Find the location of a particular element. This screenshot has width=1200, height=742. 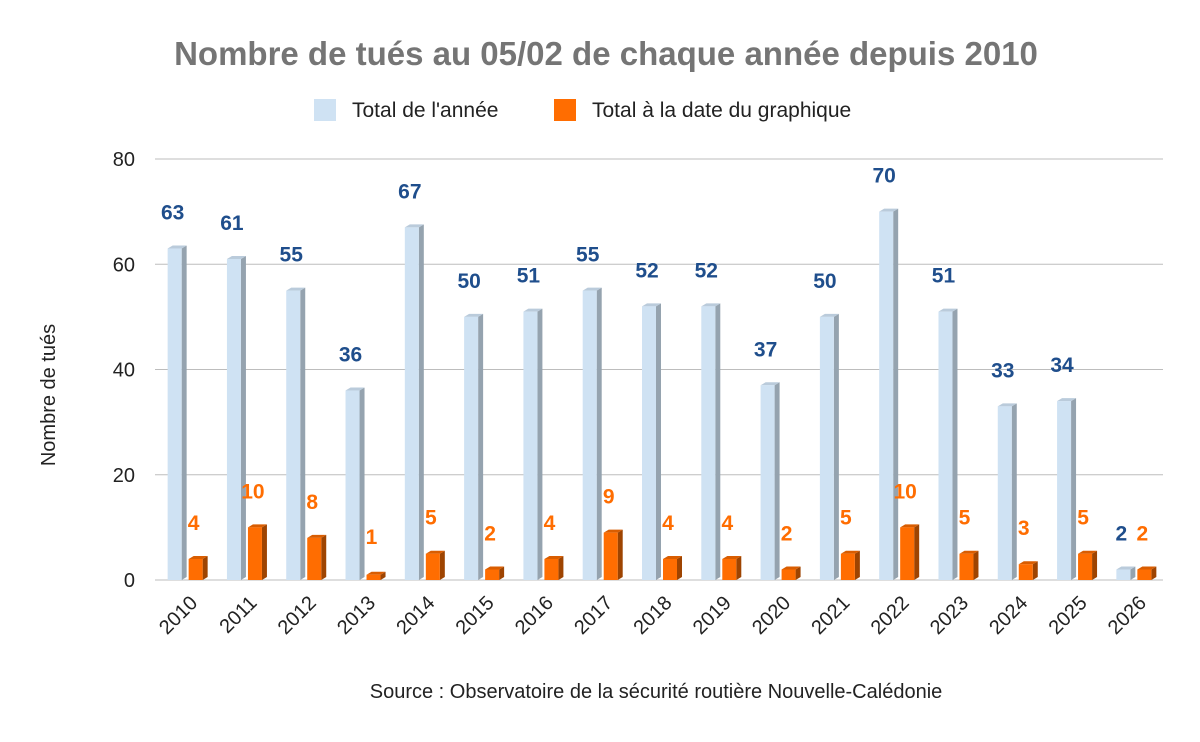

legend-swatch-date is located at coordinates (565, 110).